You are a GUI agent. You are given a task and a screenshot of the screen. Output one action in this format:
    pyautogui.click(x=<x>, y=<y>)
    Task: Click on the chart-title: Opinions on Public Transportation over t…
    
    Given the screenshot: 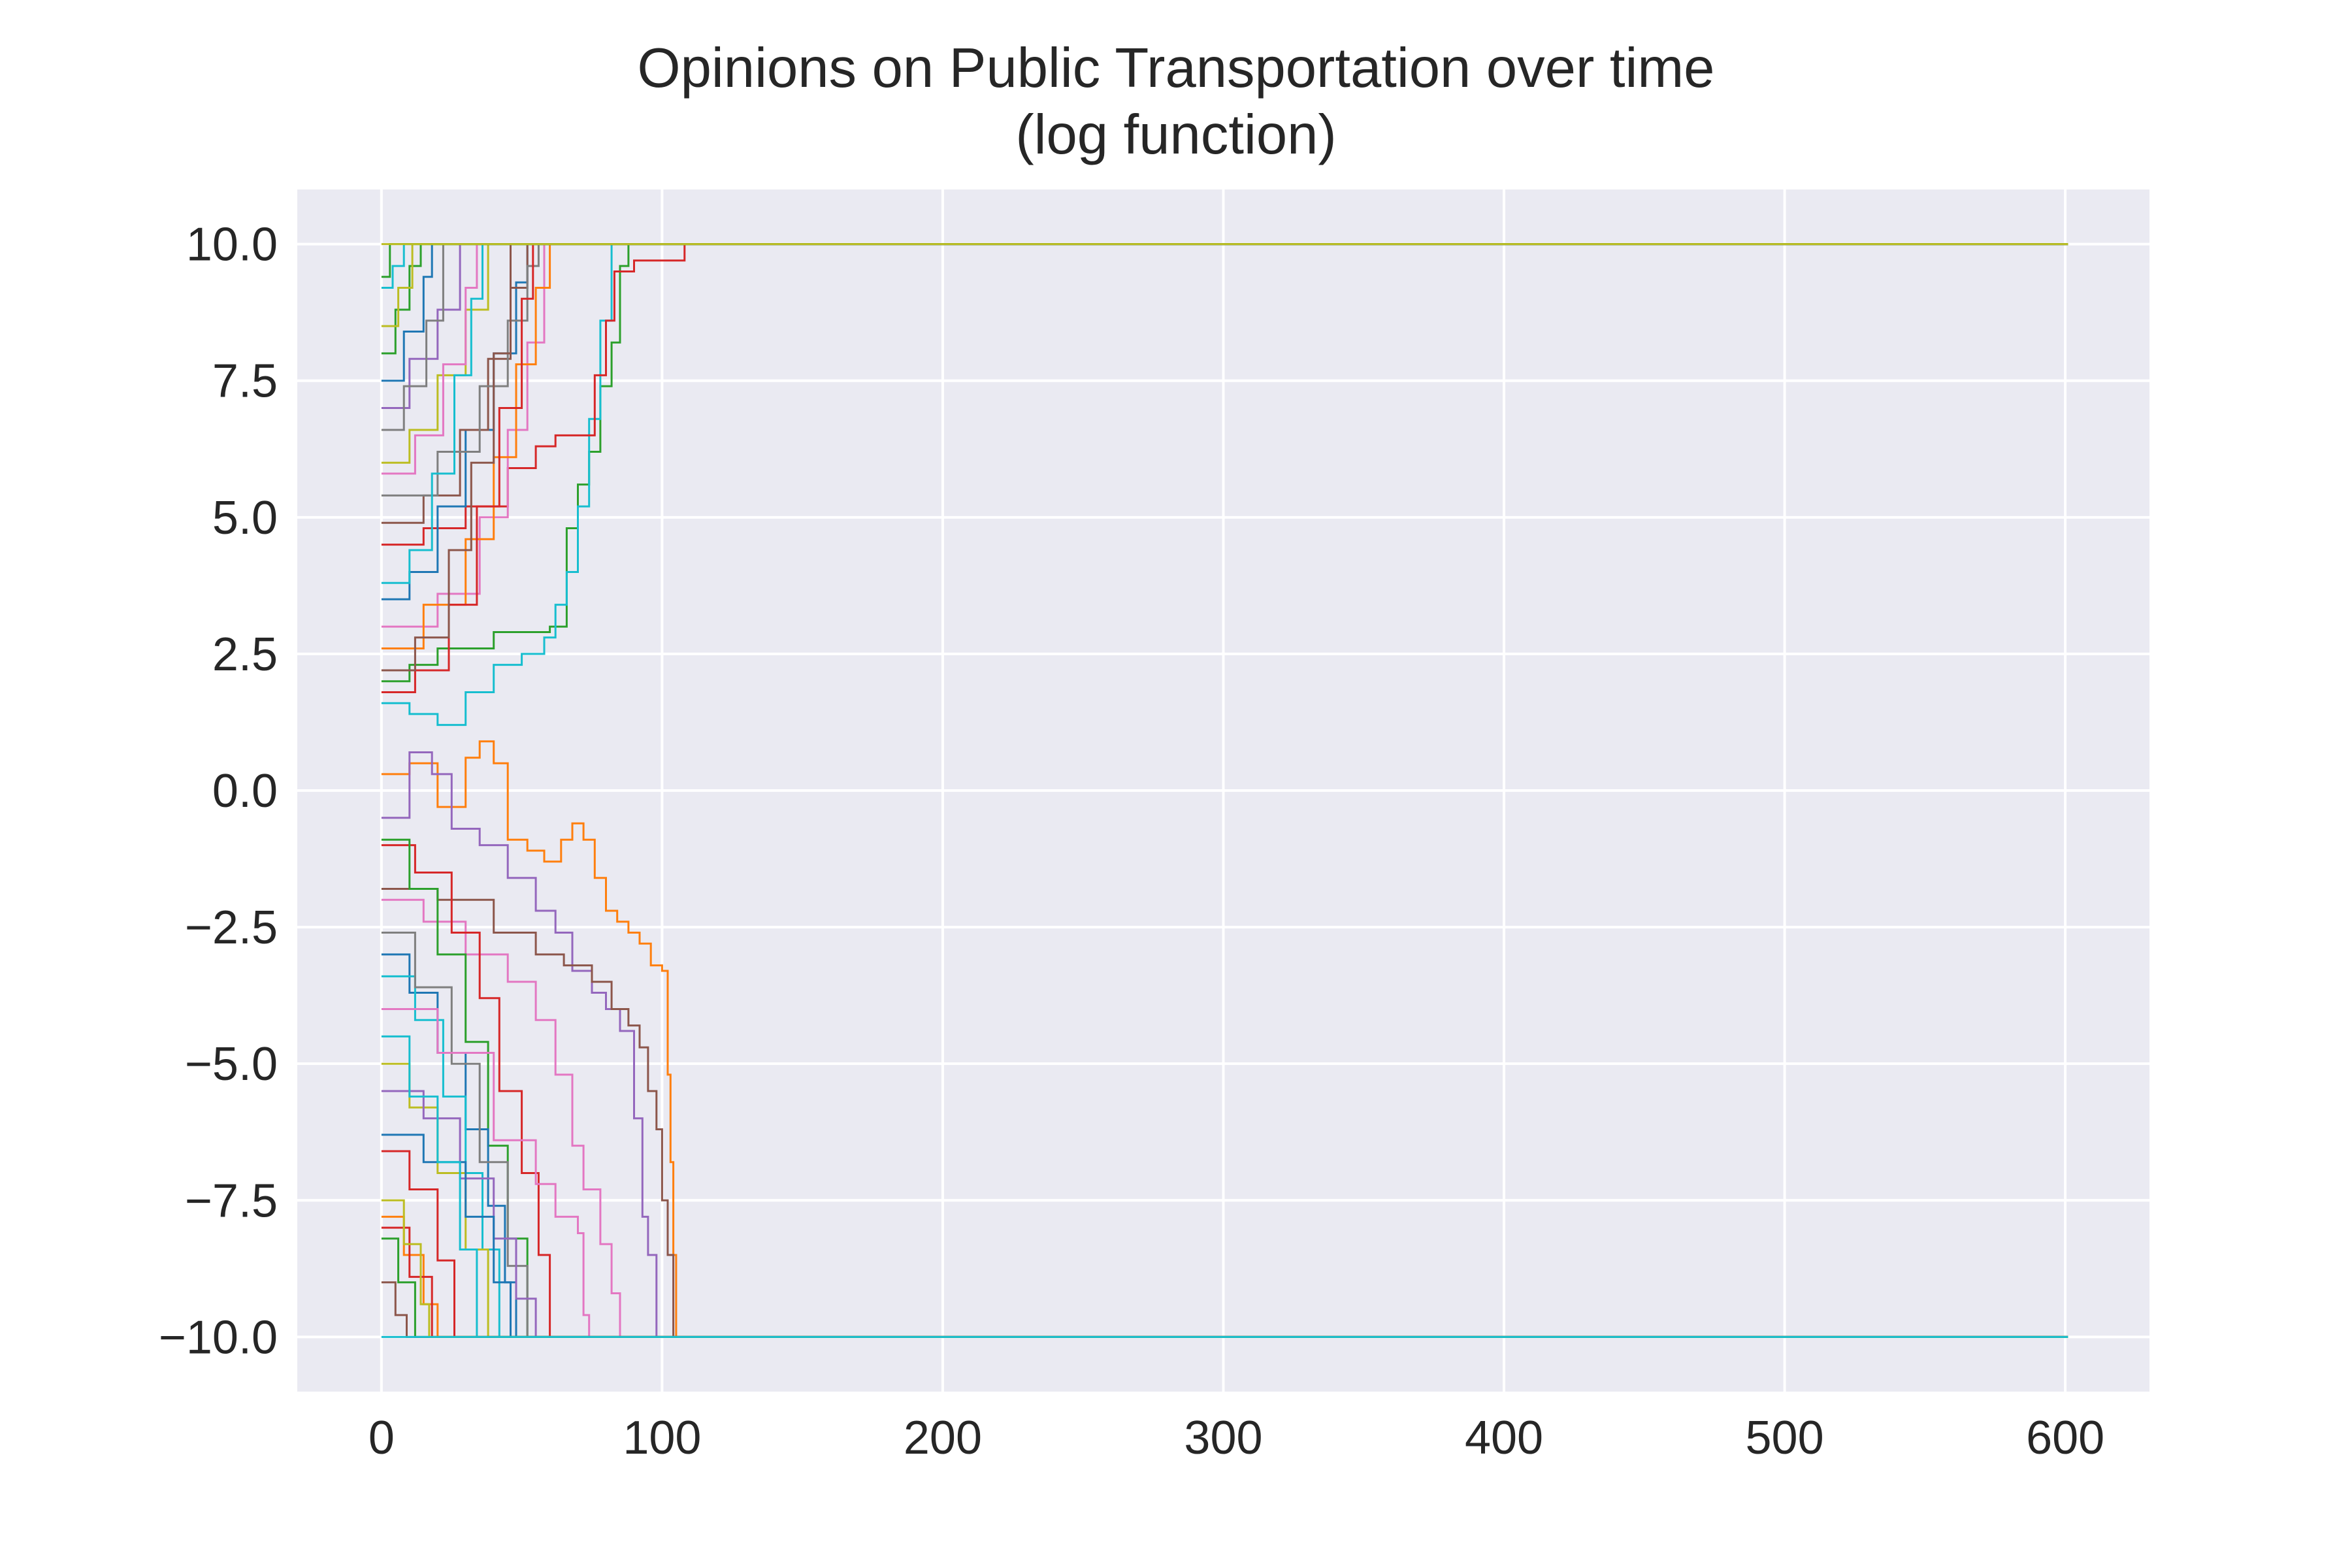 What is the action you would take?
    pyautogui.click(x=1176, y=68)
    